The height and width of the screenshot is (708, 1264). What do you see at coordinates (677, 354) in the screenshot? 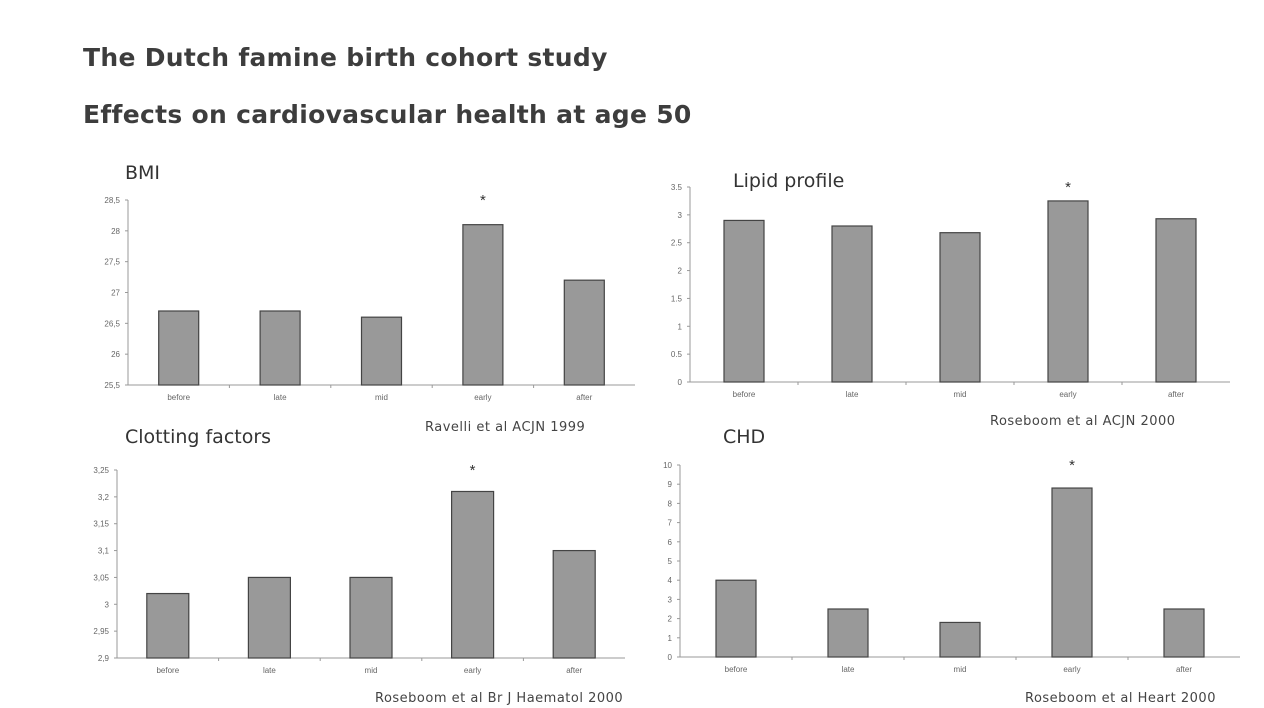
I see `y-tick-label: 0.5` at bounding box center [677, 354].